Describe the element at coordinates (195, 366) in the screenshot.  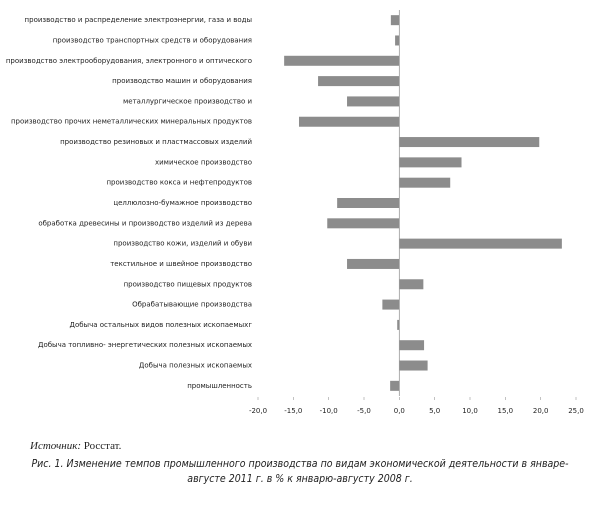
I see `y-tick-label: Добыча полезных ископаемых` at that location.